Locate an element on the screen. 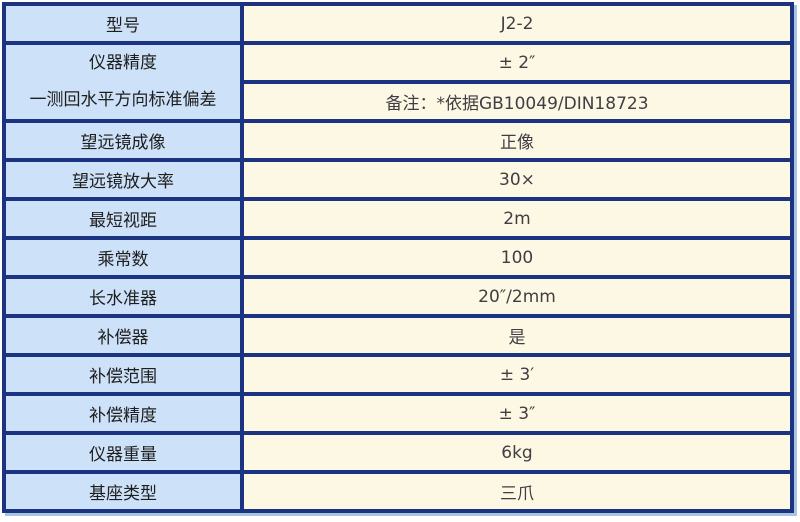  spec-value: 是 is located at coordinates (517, 338).